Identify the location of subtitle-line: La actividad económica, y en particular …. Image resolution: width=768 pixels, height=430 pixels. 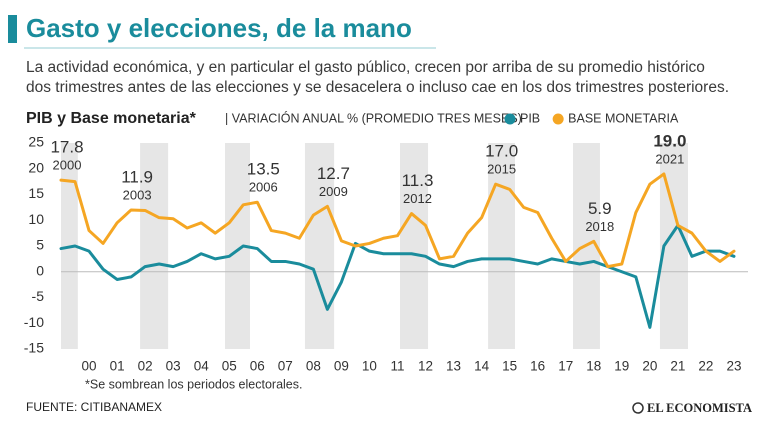
(365, 67).